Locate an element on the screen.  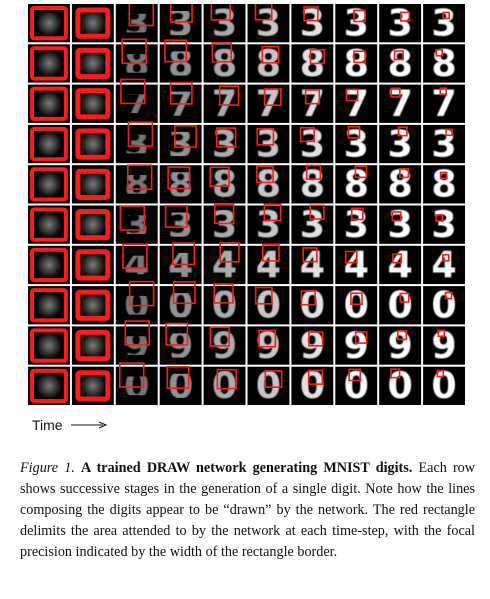
figure-label: Figure 1. is located at coordinates (47, 468).